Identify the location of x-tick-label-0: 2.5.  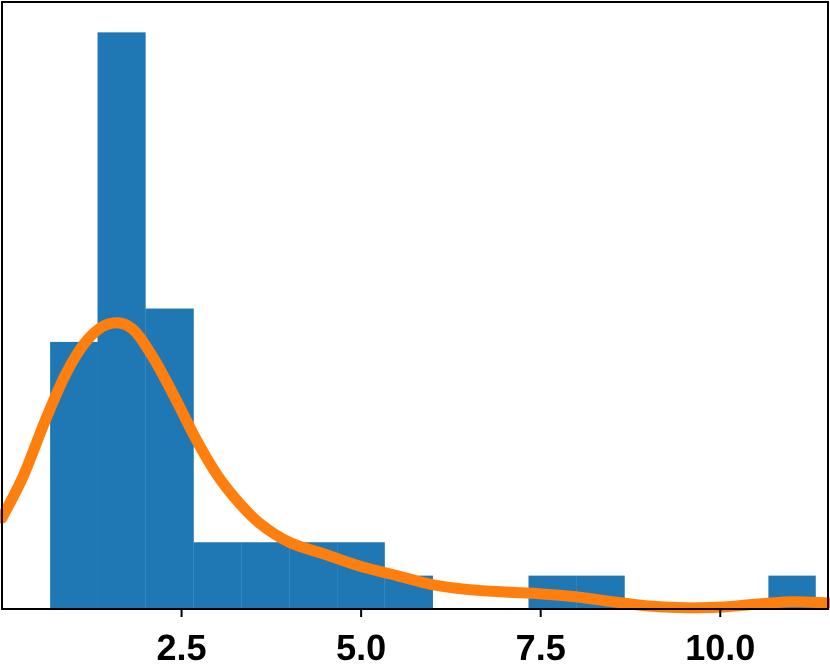
(182, 645).